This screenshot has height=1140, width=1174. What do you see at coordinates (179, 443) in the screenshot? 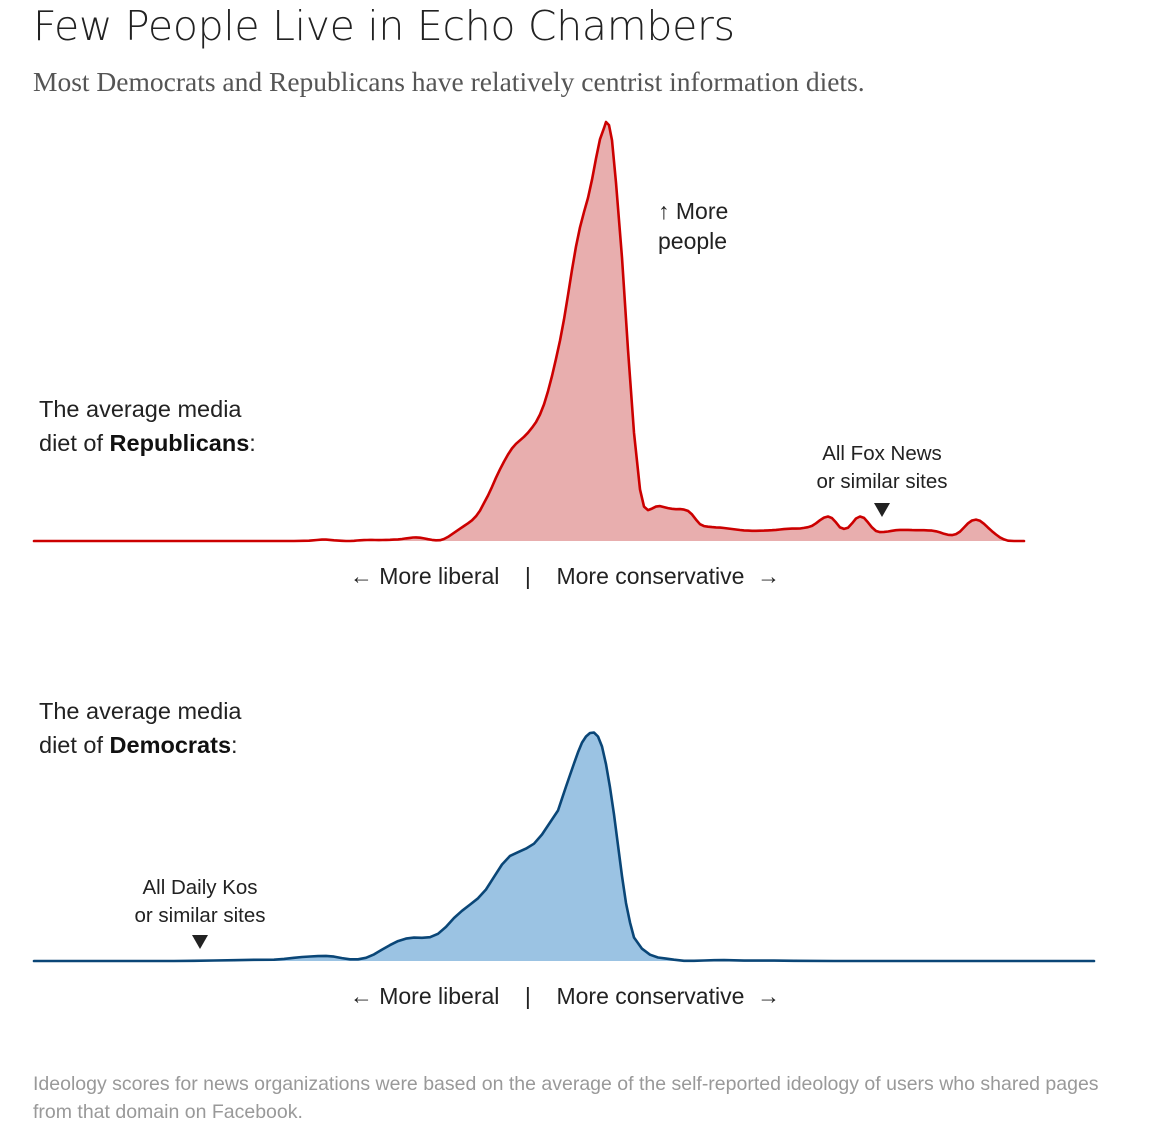
I see `republicans-label-bold: Republicans` at bounding box center [179, 443].